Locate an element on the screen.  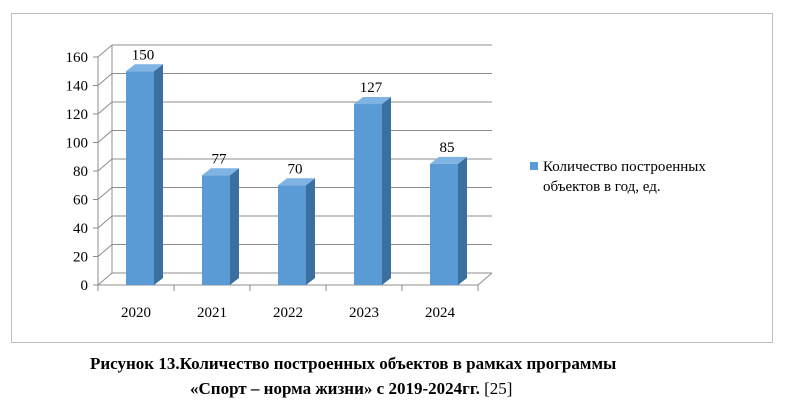
data-label: 85 is located at coordinates (447, 148).